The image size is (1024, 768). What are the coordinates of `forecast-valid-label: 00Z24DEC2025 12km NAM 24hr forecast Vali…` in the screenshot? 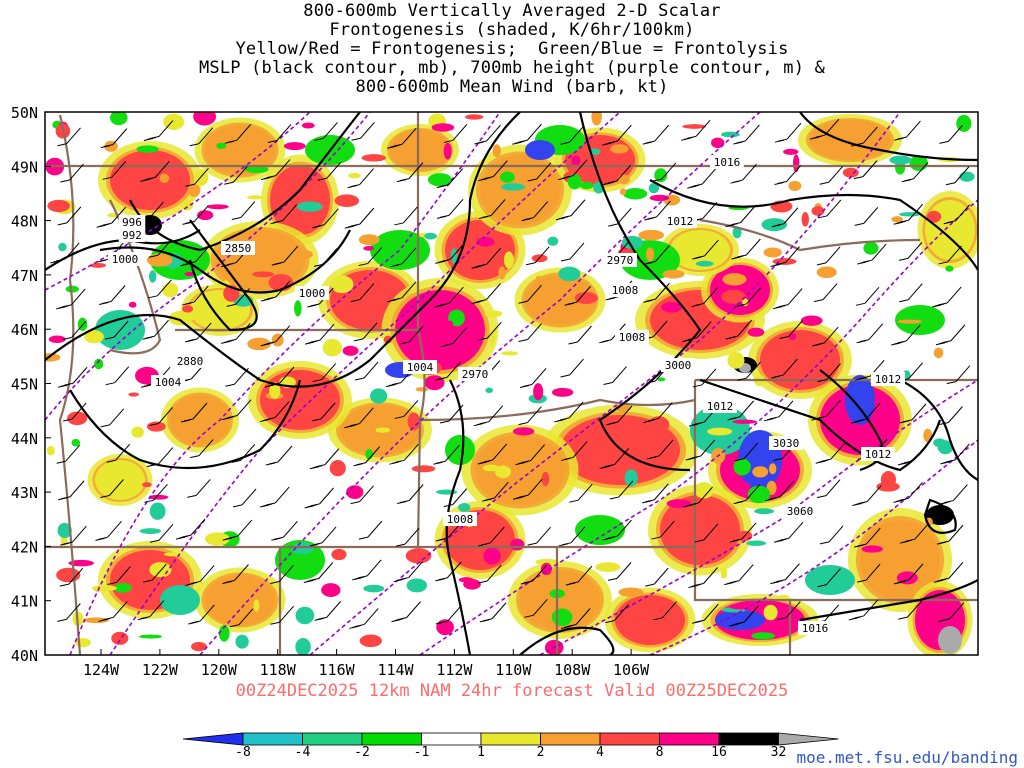 It's located at (512, 691).